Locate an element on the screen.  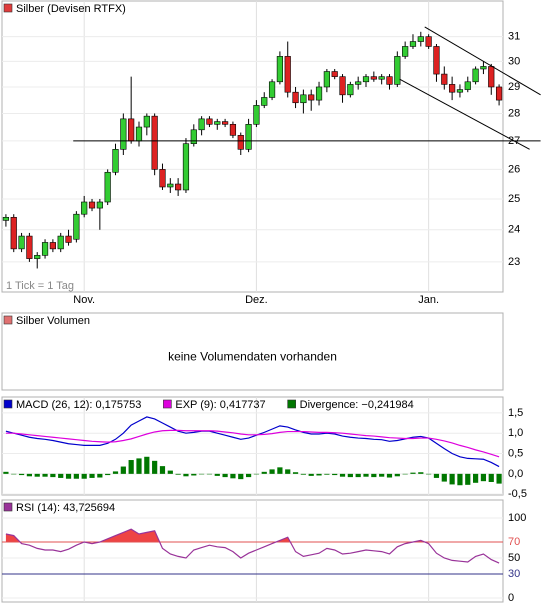
y-tick-label: 23 is located at coordinates (514, 262).